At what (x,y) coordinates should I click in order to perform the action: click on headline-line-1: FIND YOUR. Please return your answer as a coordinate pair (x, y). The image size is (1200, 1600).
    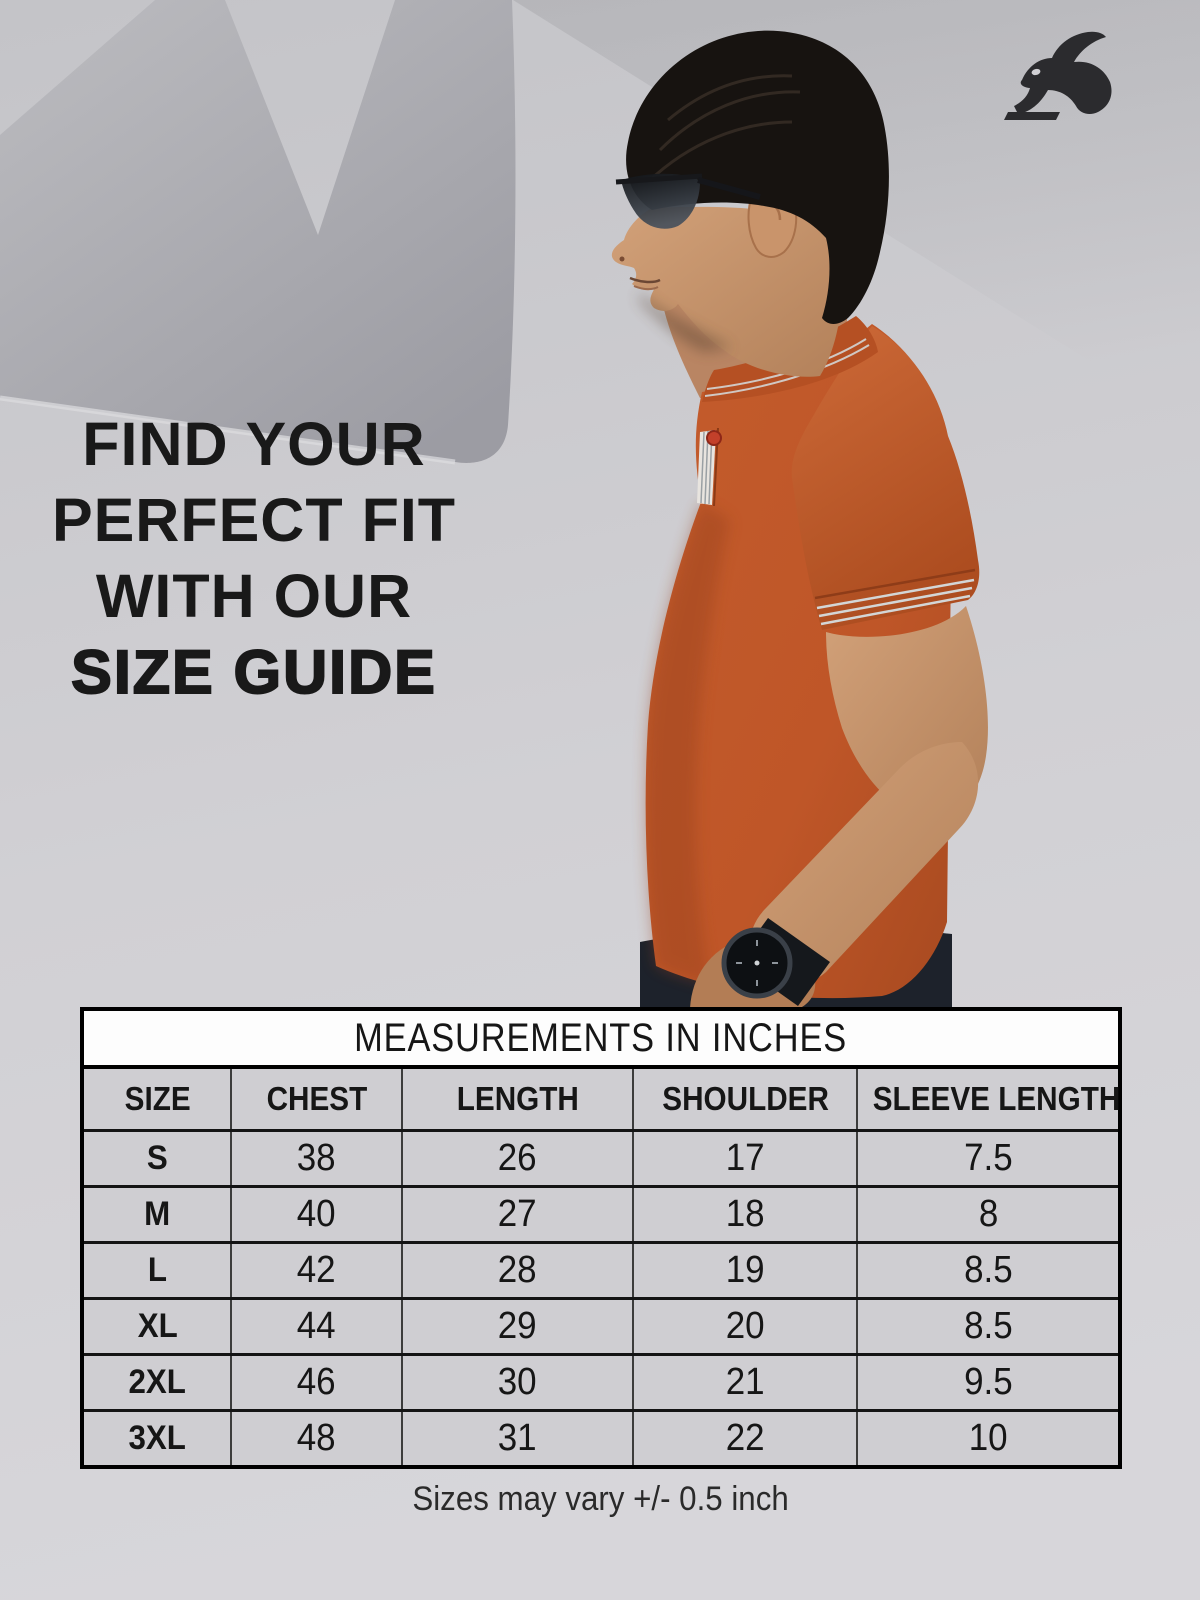
    Looking at the image, I should click on (254, 444).